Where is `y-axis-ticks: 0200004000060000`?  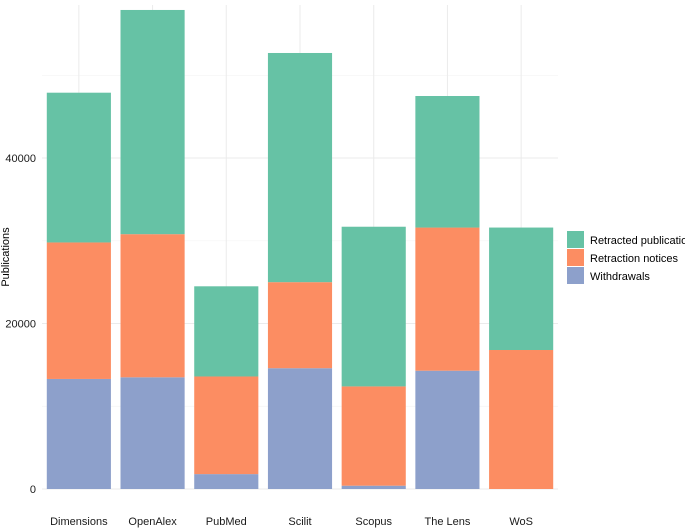 y-axis-ticks: 0200004000060000 is located at coordinates (20, 324).